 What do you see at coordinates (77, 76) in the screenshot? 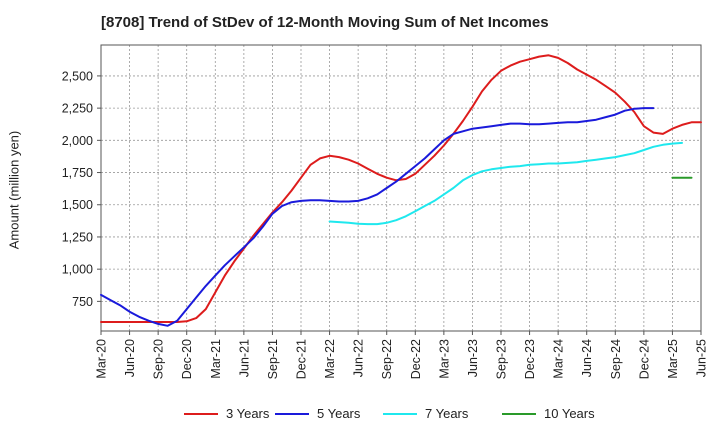
I see `y-tick-label: 2,500` at bounding box center [77, 76].